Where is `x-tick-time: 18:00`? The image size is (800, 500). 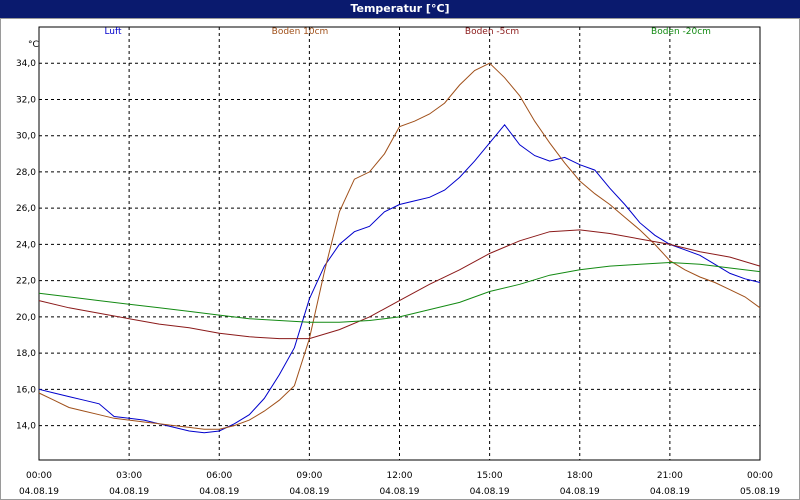
x-tick-time: 18:00 is located at coordinates (580, 476).